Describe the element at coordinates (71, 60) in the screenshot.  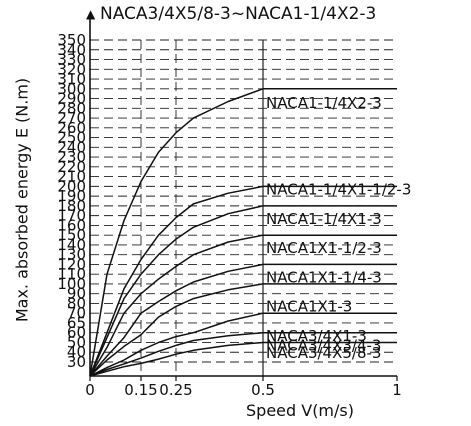
I see `y-tick-label: 330` at that location.